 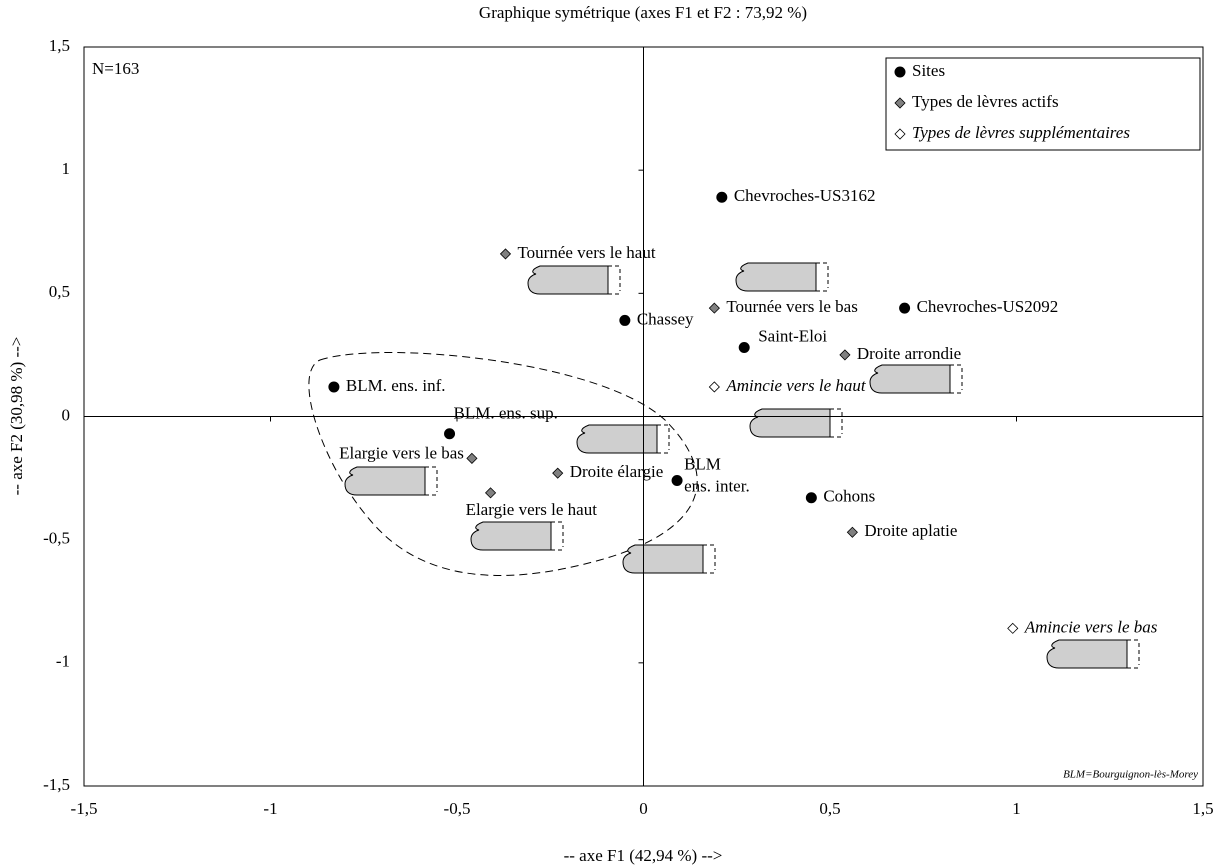 What do you see at coordinates (506, 413) in the screenshot?
I see `point-label: BLM. ens. sup.` at bounding box center [506, 413].